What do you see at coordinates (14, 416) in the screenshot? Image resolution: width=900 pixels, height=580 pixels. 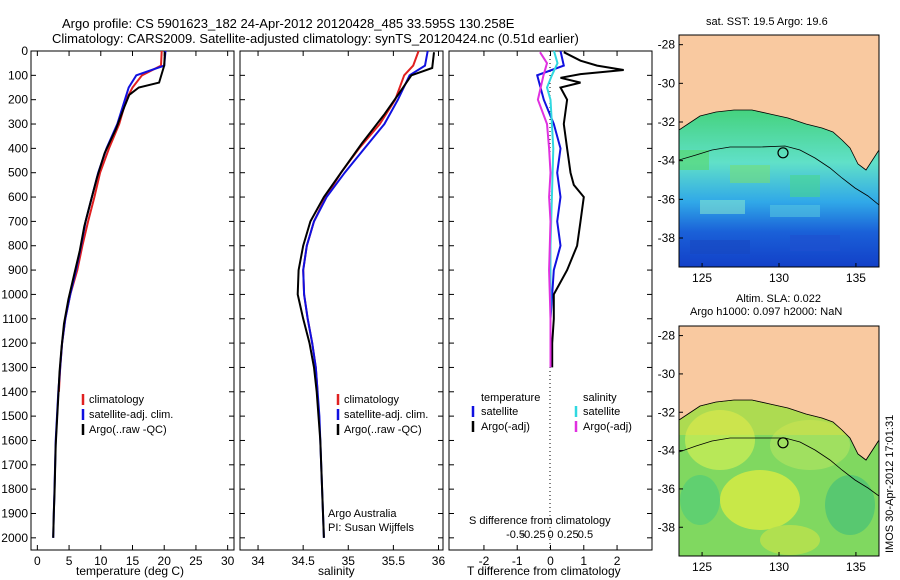 I see `y-tick-label: 1500` at bounding box center [14, 416].